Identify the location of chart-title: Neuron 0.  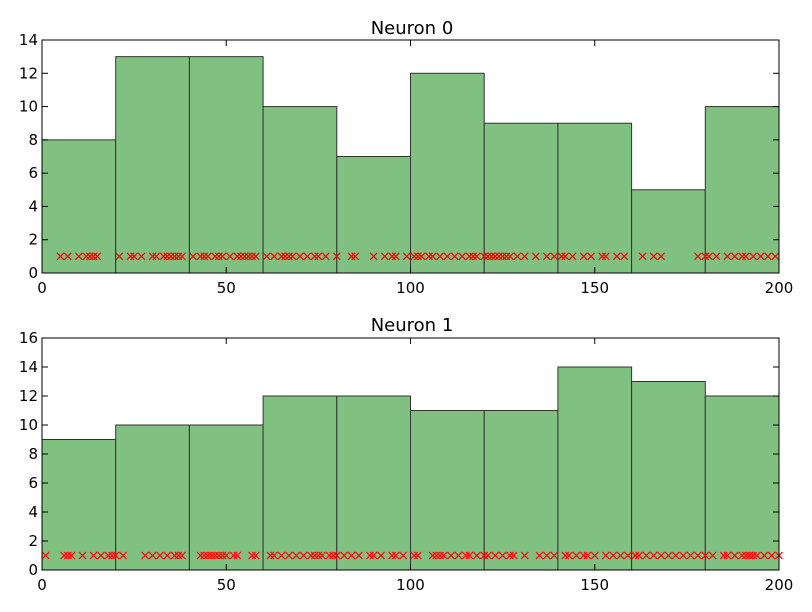
(412, 28).